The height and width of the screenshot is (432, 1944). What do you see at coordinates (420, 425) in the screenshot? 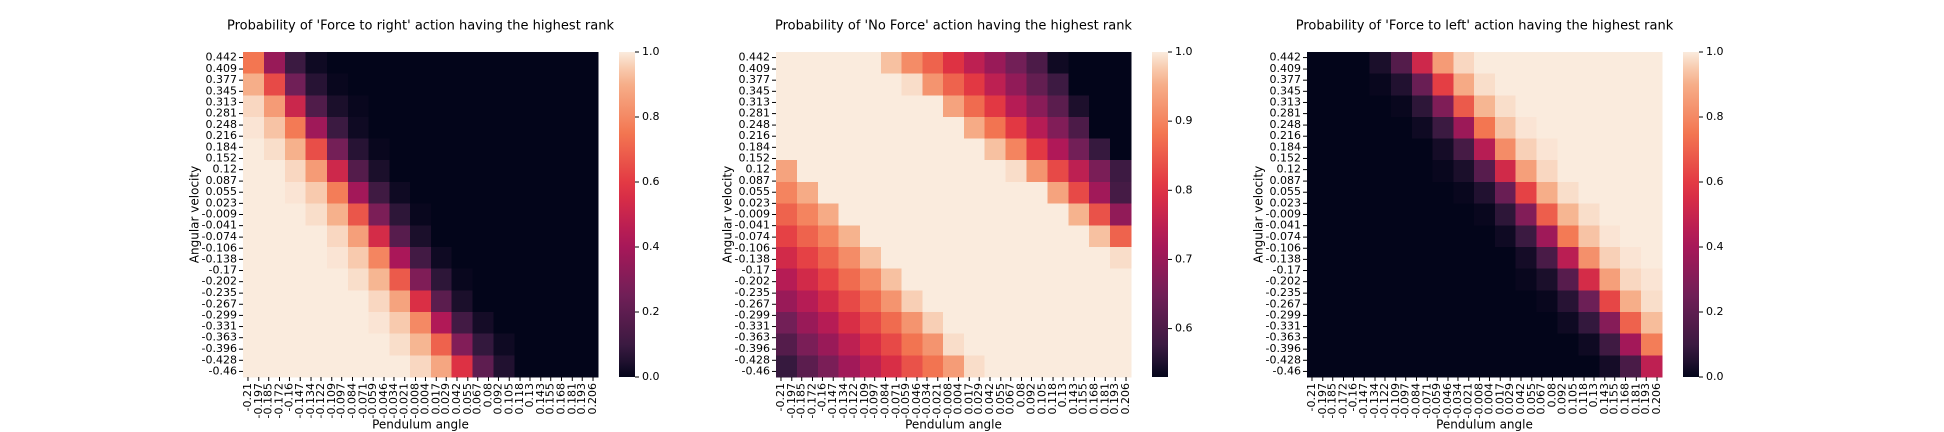
I see `x-axis-label: Pendulum angle` at bounding box center [420, 425].